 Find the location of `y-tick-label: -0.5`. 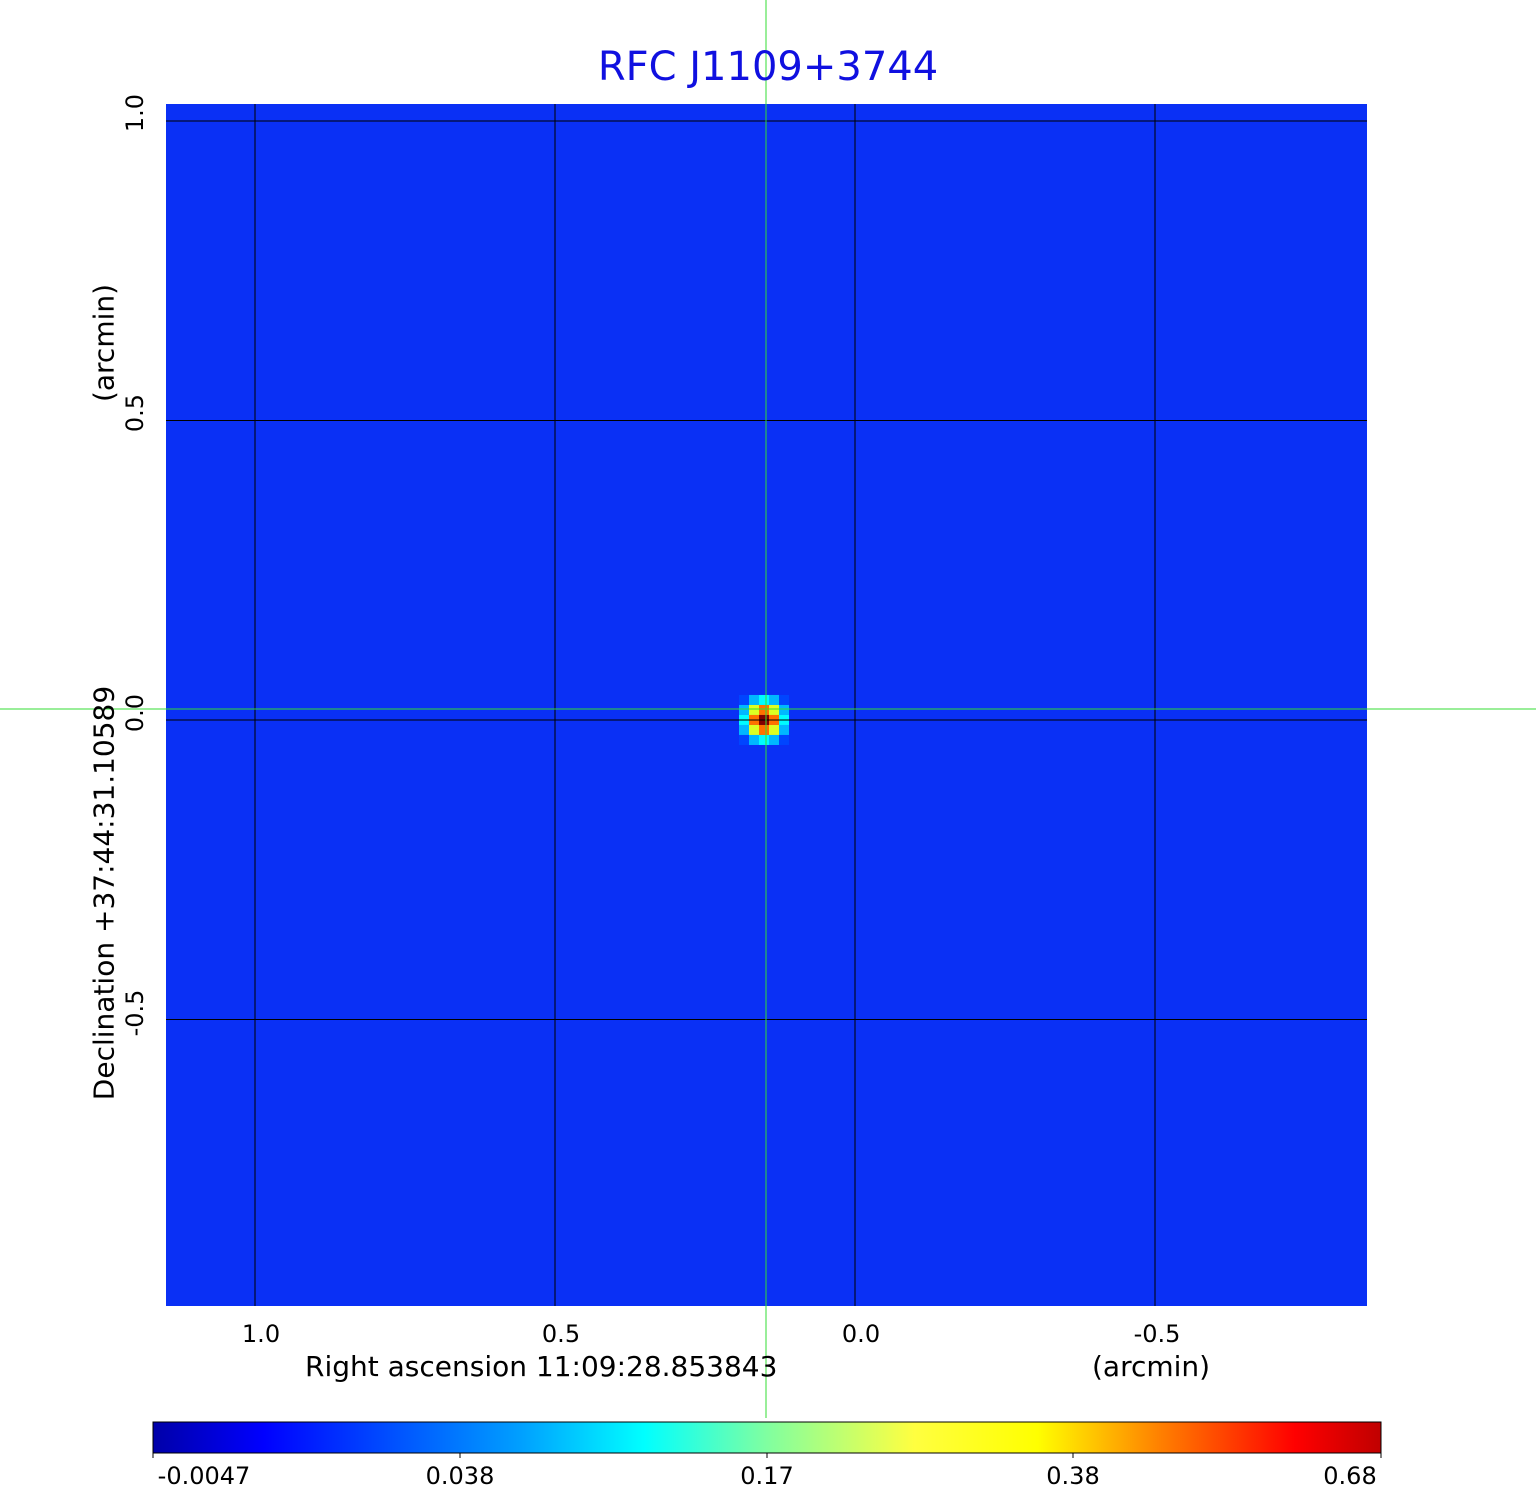

y-tick-label: -0.5 is located at coordinates (135, 1013).